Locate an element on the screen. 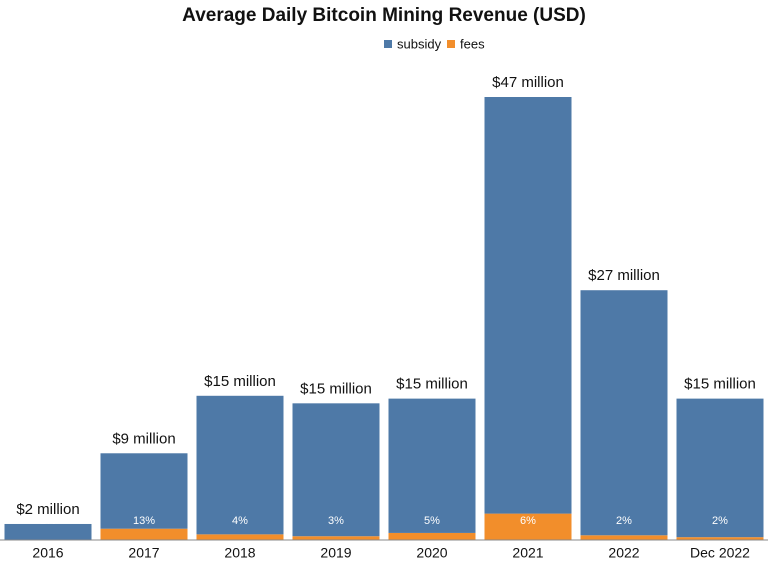  x-tick-label: 2018 is located at coordinates (239, 553).